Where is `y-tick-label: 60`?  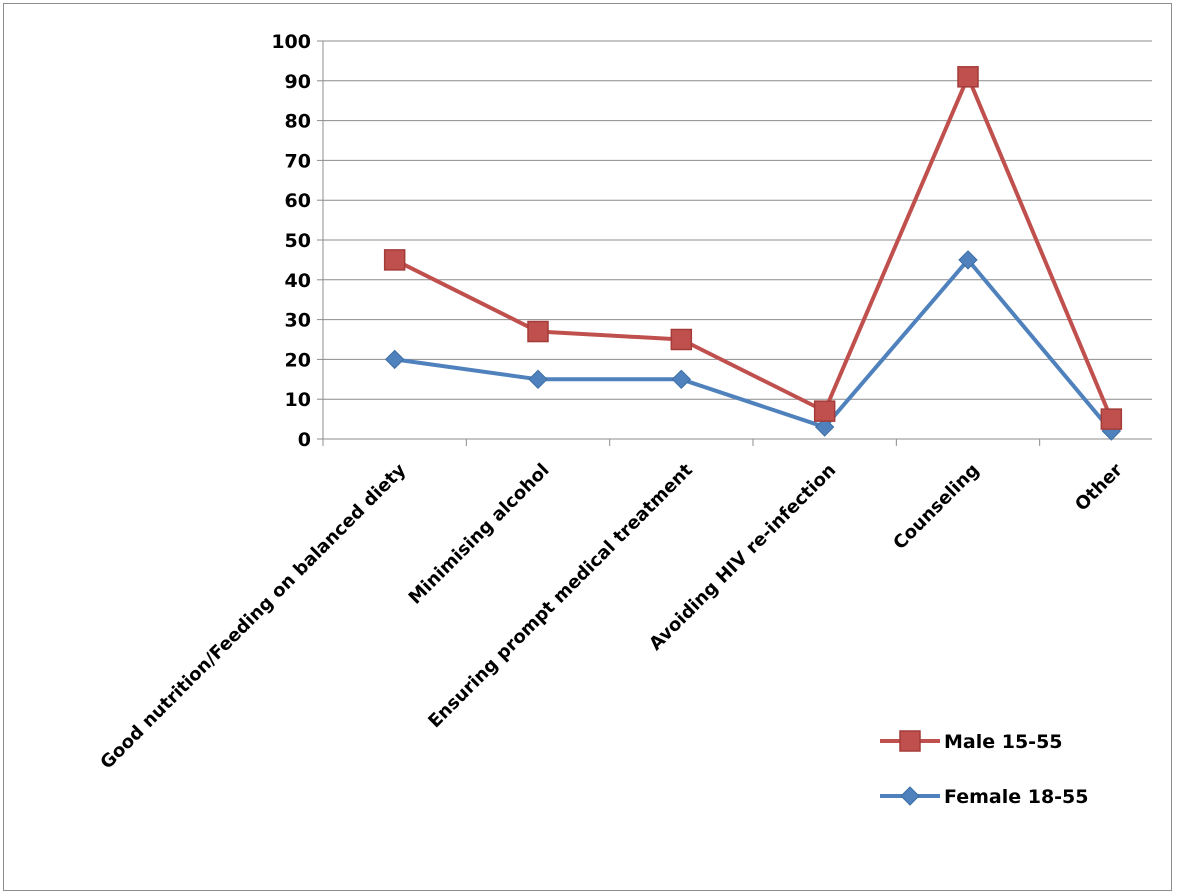 y-tick-label: 60 is located at coordinates (298, 201).